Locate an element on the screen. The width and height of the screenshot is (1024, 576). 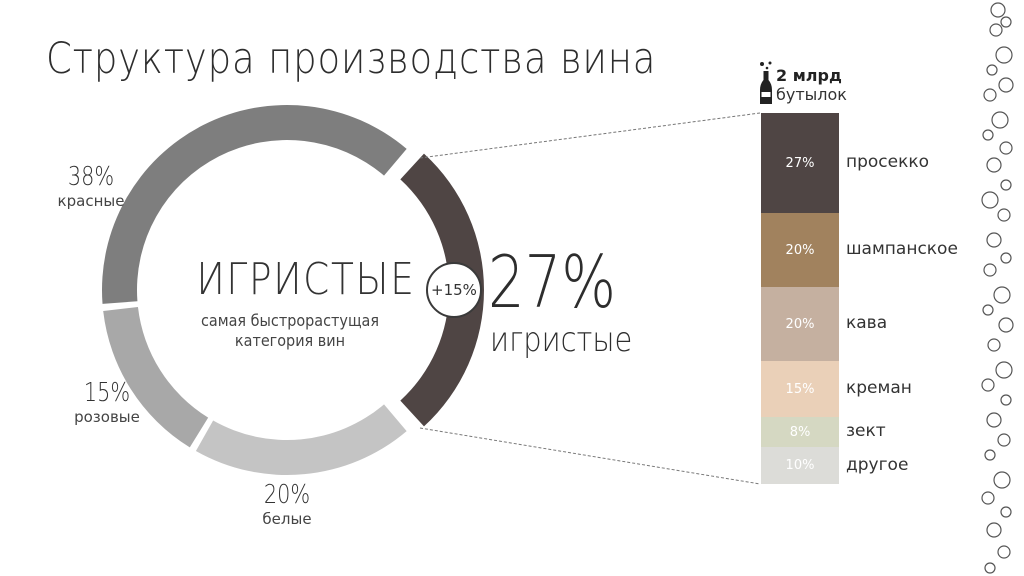
donut-label-red-pct: 38% is located at coordinates (91, 177).